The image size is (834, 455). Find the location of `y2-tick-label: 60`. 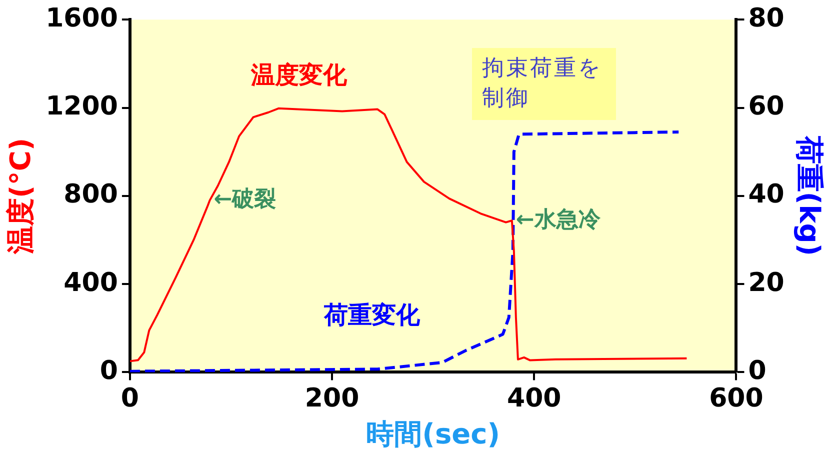

y2-tick-label: 60 is located at coordinates (766, 107).